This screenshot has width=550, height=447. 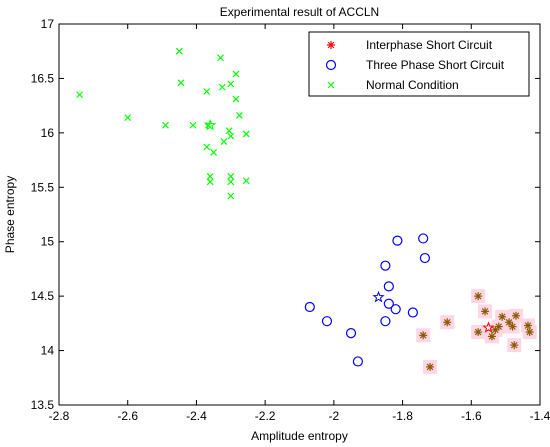 What do you see at coordinates (412, 85) in the screenshot?
I see `legend-label: Normal Condition` at bounding box center [412, 85].